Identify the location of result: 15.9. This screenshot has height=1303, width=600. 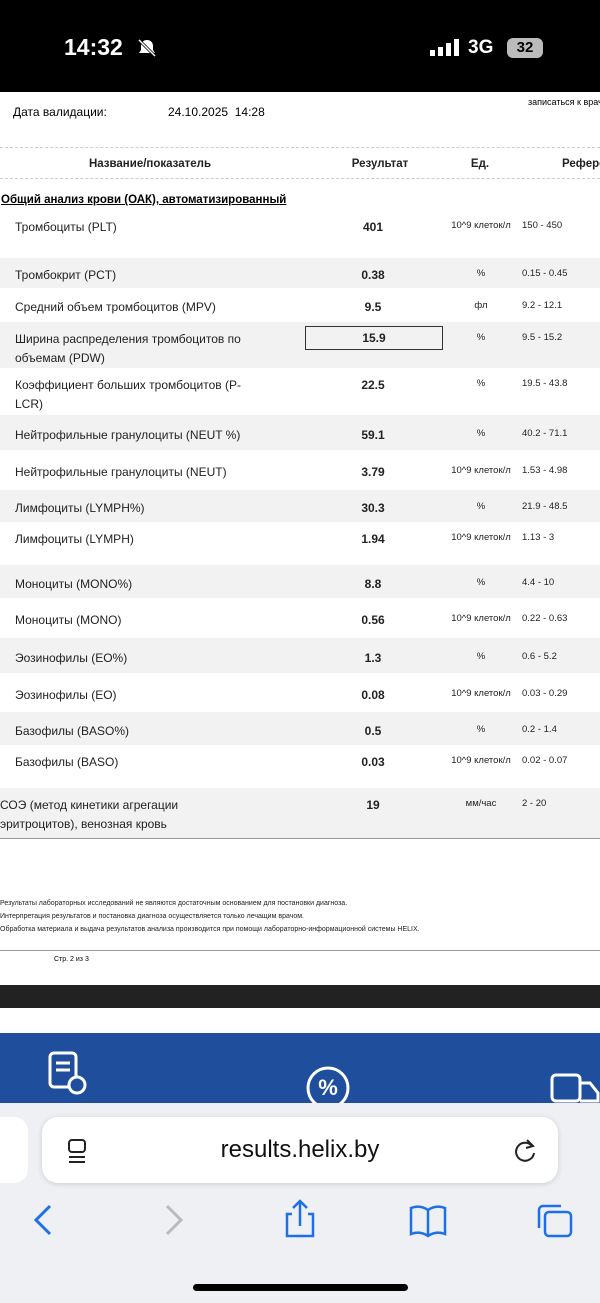
(374, 338).